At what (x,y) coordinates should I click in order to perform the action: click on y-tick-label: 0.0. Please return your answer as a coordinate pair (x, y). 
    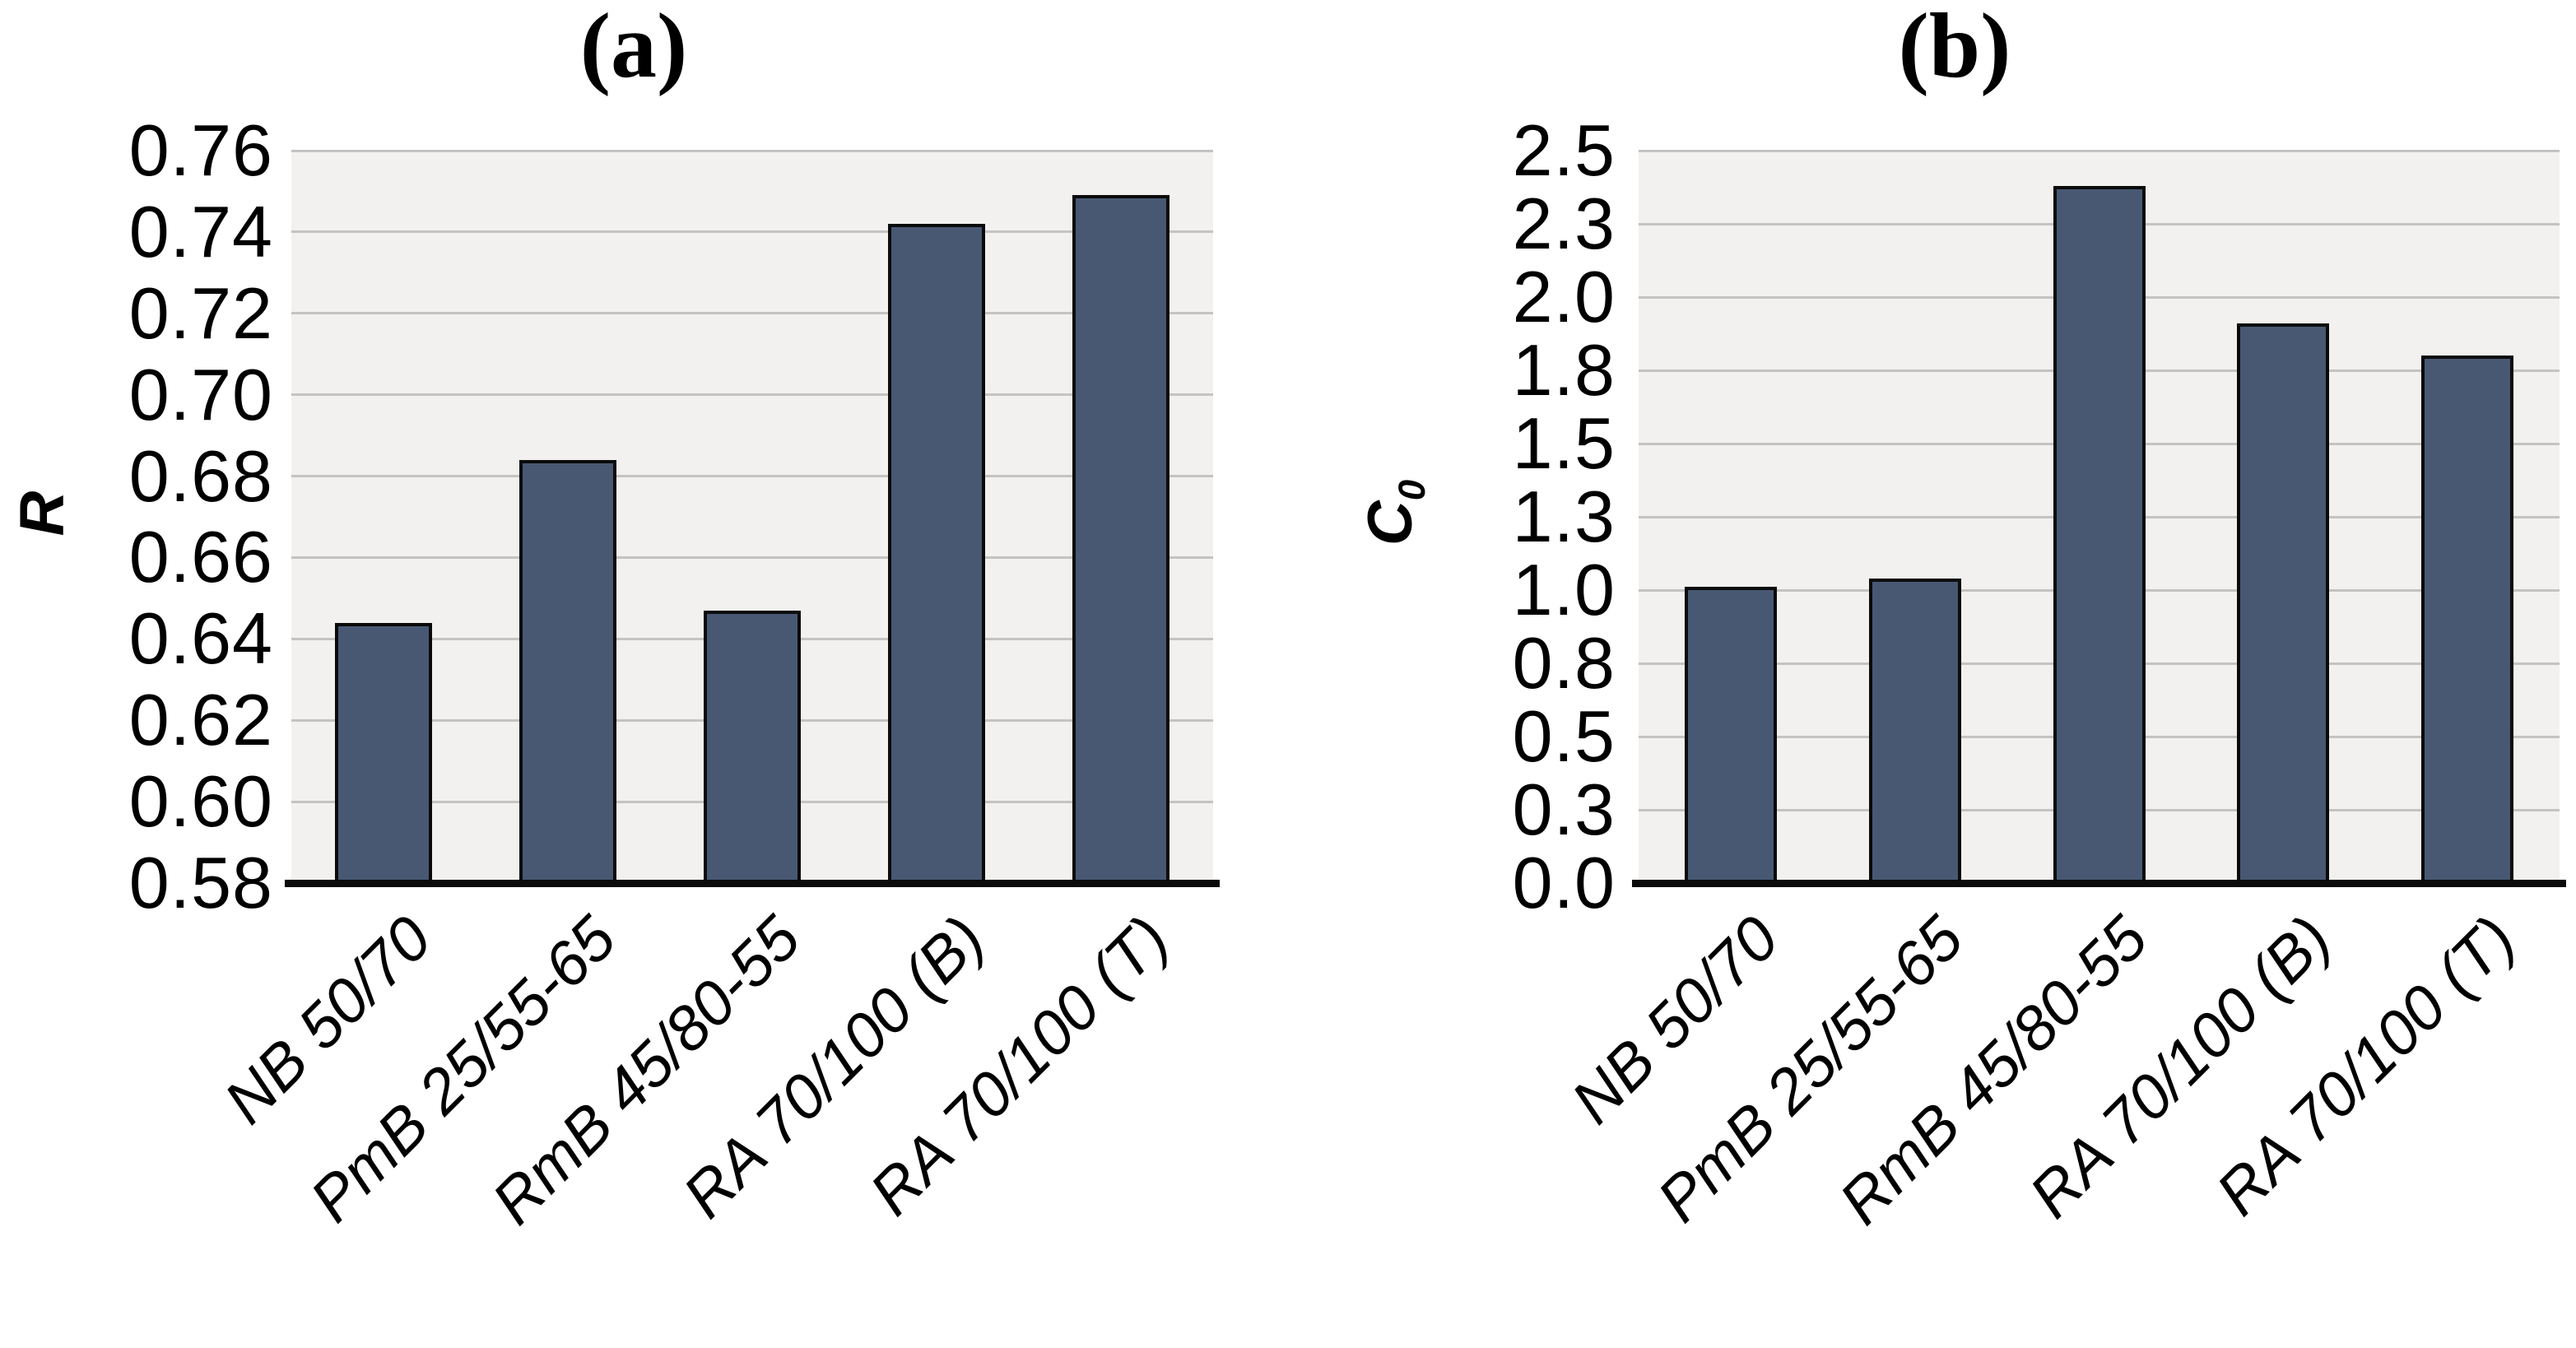
    Looking at the image, I should click on (1564, 882).